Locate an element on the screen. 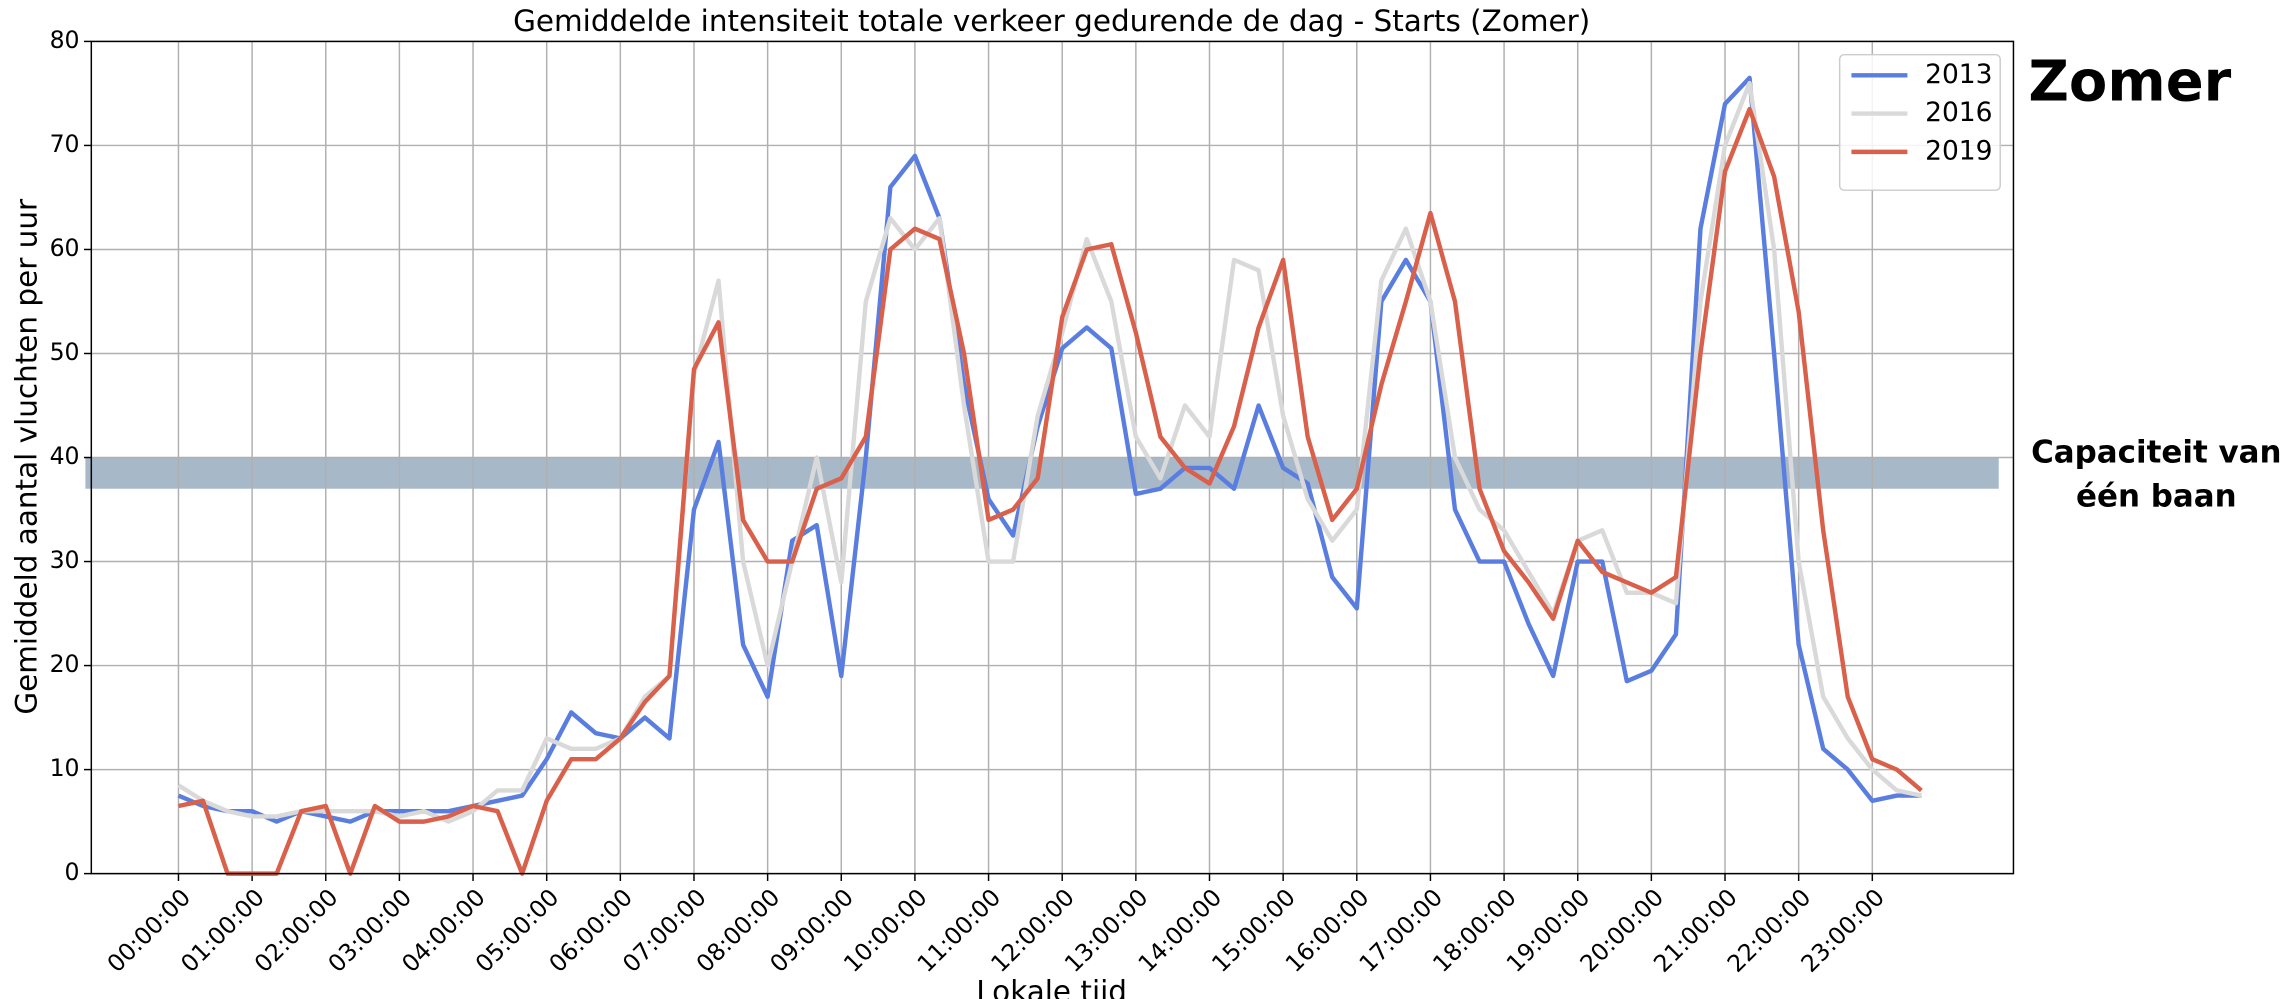 The image size is (2283, 999). y-tick-label: 50 is located at coordinates (65, 352).